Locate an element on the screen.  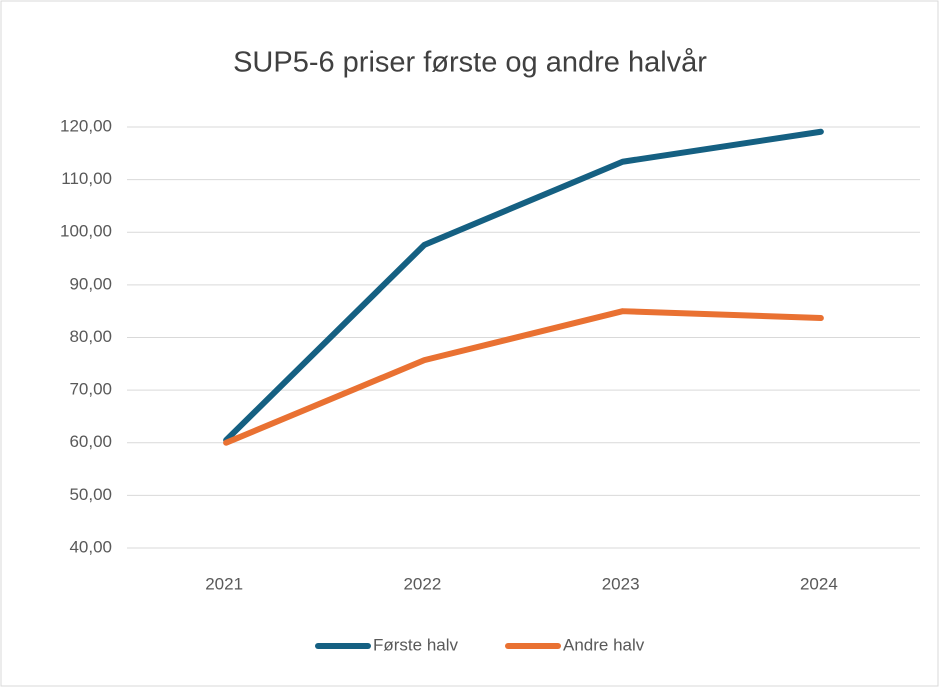
y-tick-label: 40,00 is located at coordinates (90, 546).